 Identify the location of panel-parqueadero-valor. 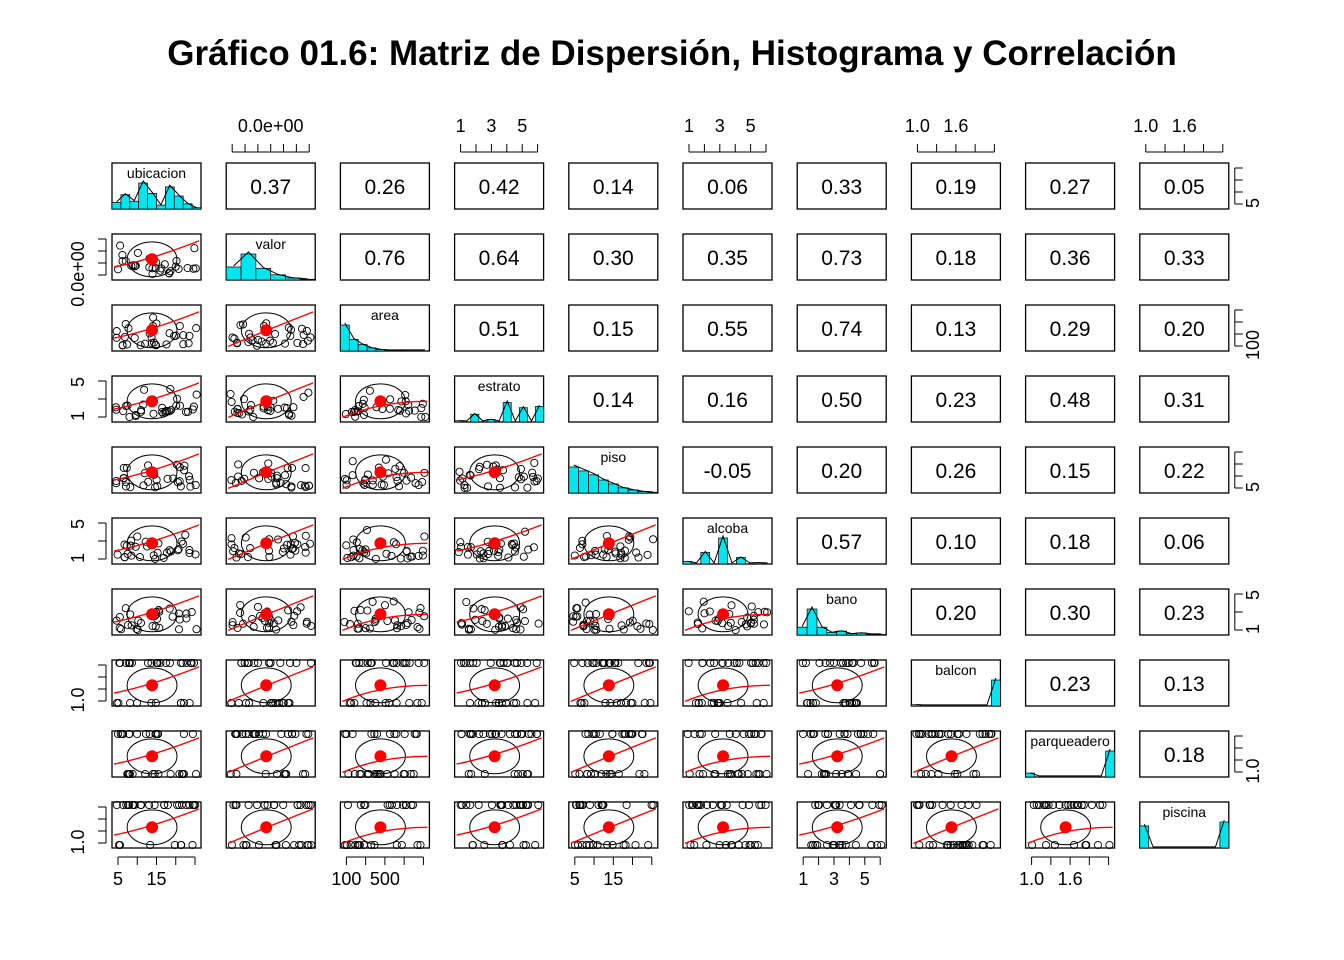
(270, 754).